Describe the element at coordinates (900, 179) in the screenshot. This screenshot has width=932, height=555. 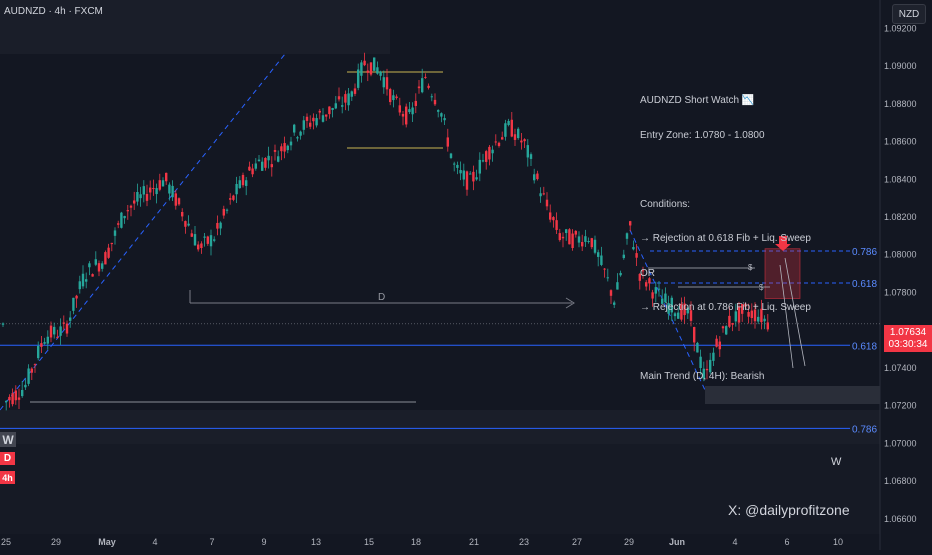
I see `y-tick-label: 1.08400` at that location.